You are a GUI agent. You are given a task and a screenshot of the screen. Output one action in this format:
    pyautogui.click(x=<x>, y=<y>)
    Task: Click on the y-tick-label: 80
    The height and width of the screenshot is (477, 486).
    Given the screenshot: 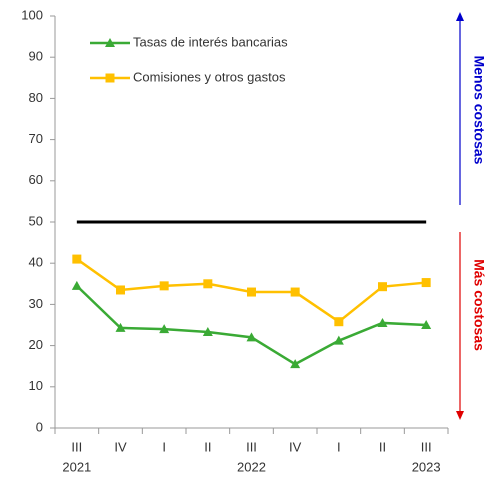 What is the action you would take?
    pyautogui.click(x=36, y=97)
    